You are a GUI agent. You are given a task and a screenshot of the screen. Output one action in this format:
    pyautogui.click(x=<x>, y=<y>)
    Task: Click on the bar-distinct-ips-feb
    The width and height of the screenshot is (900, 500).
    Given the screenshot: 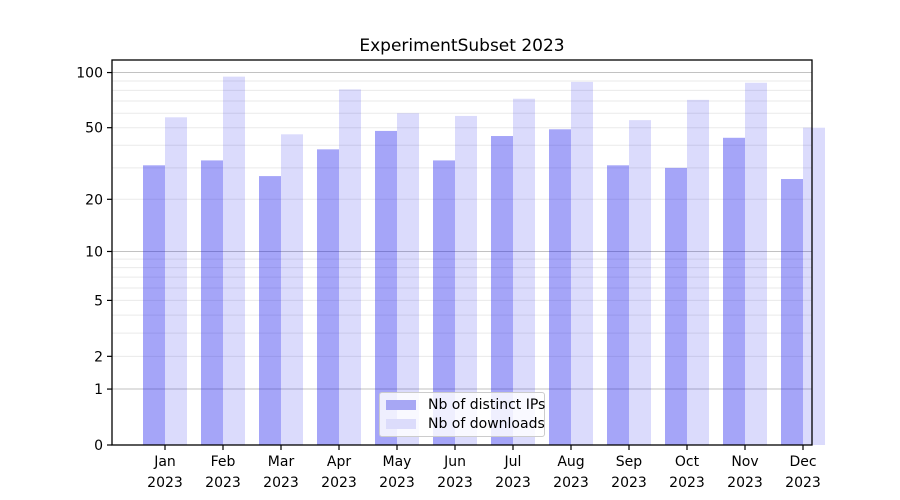 What is the action you would take?
    pyautogui.click(x=212, y=302)
    